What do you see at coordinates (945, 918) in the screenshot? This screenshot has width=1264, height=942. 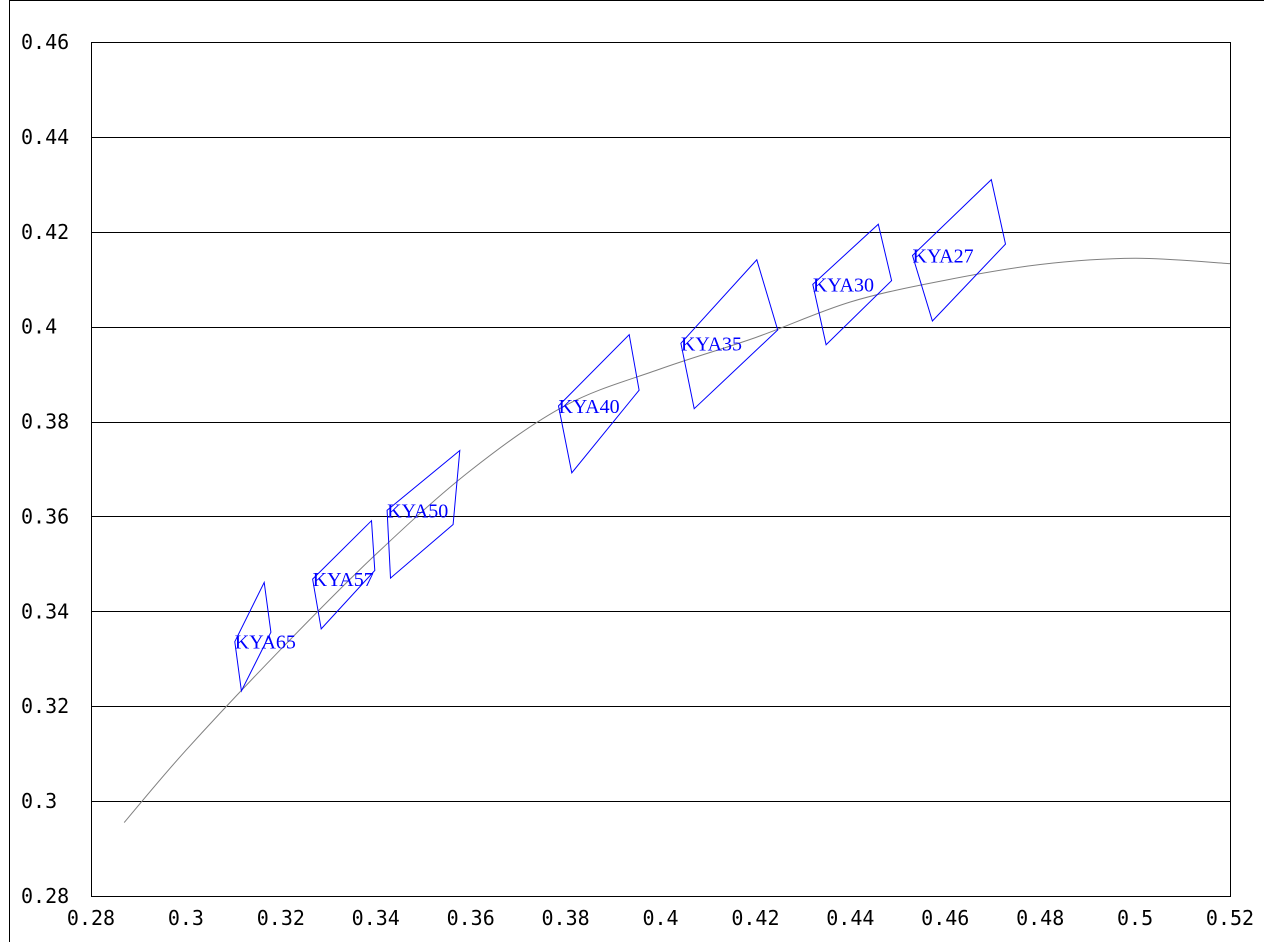 I see `x-tick-label: 0.46` at bounding box center [945, 918].